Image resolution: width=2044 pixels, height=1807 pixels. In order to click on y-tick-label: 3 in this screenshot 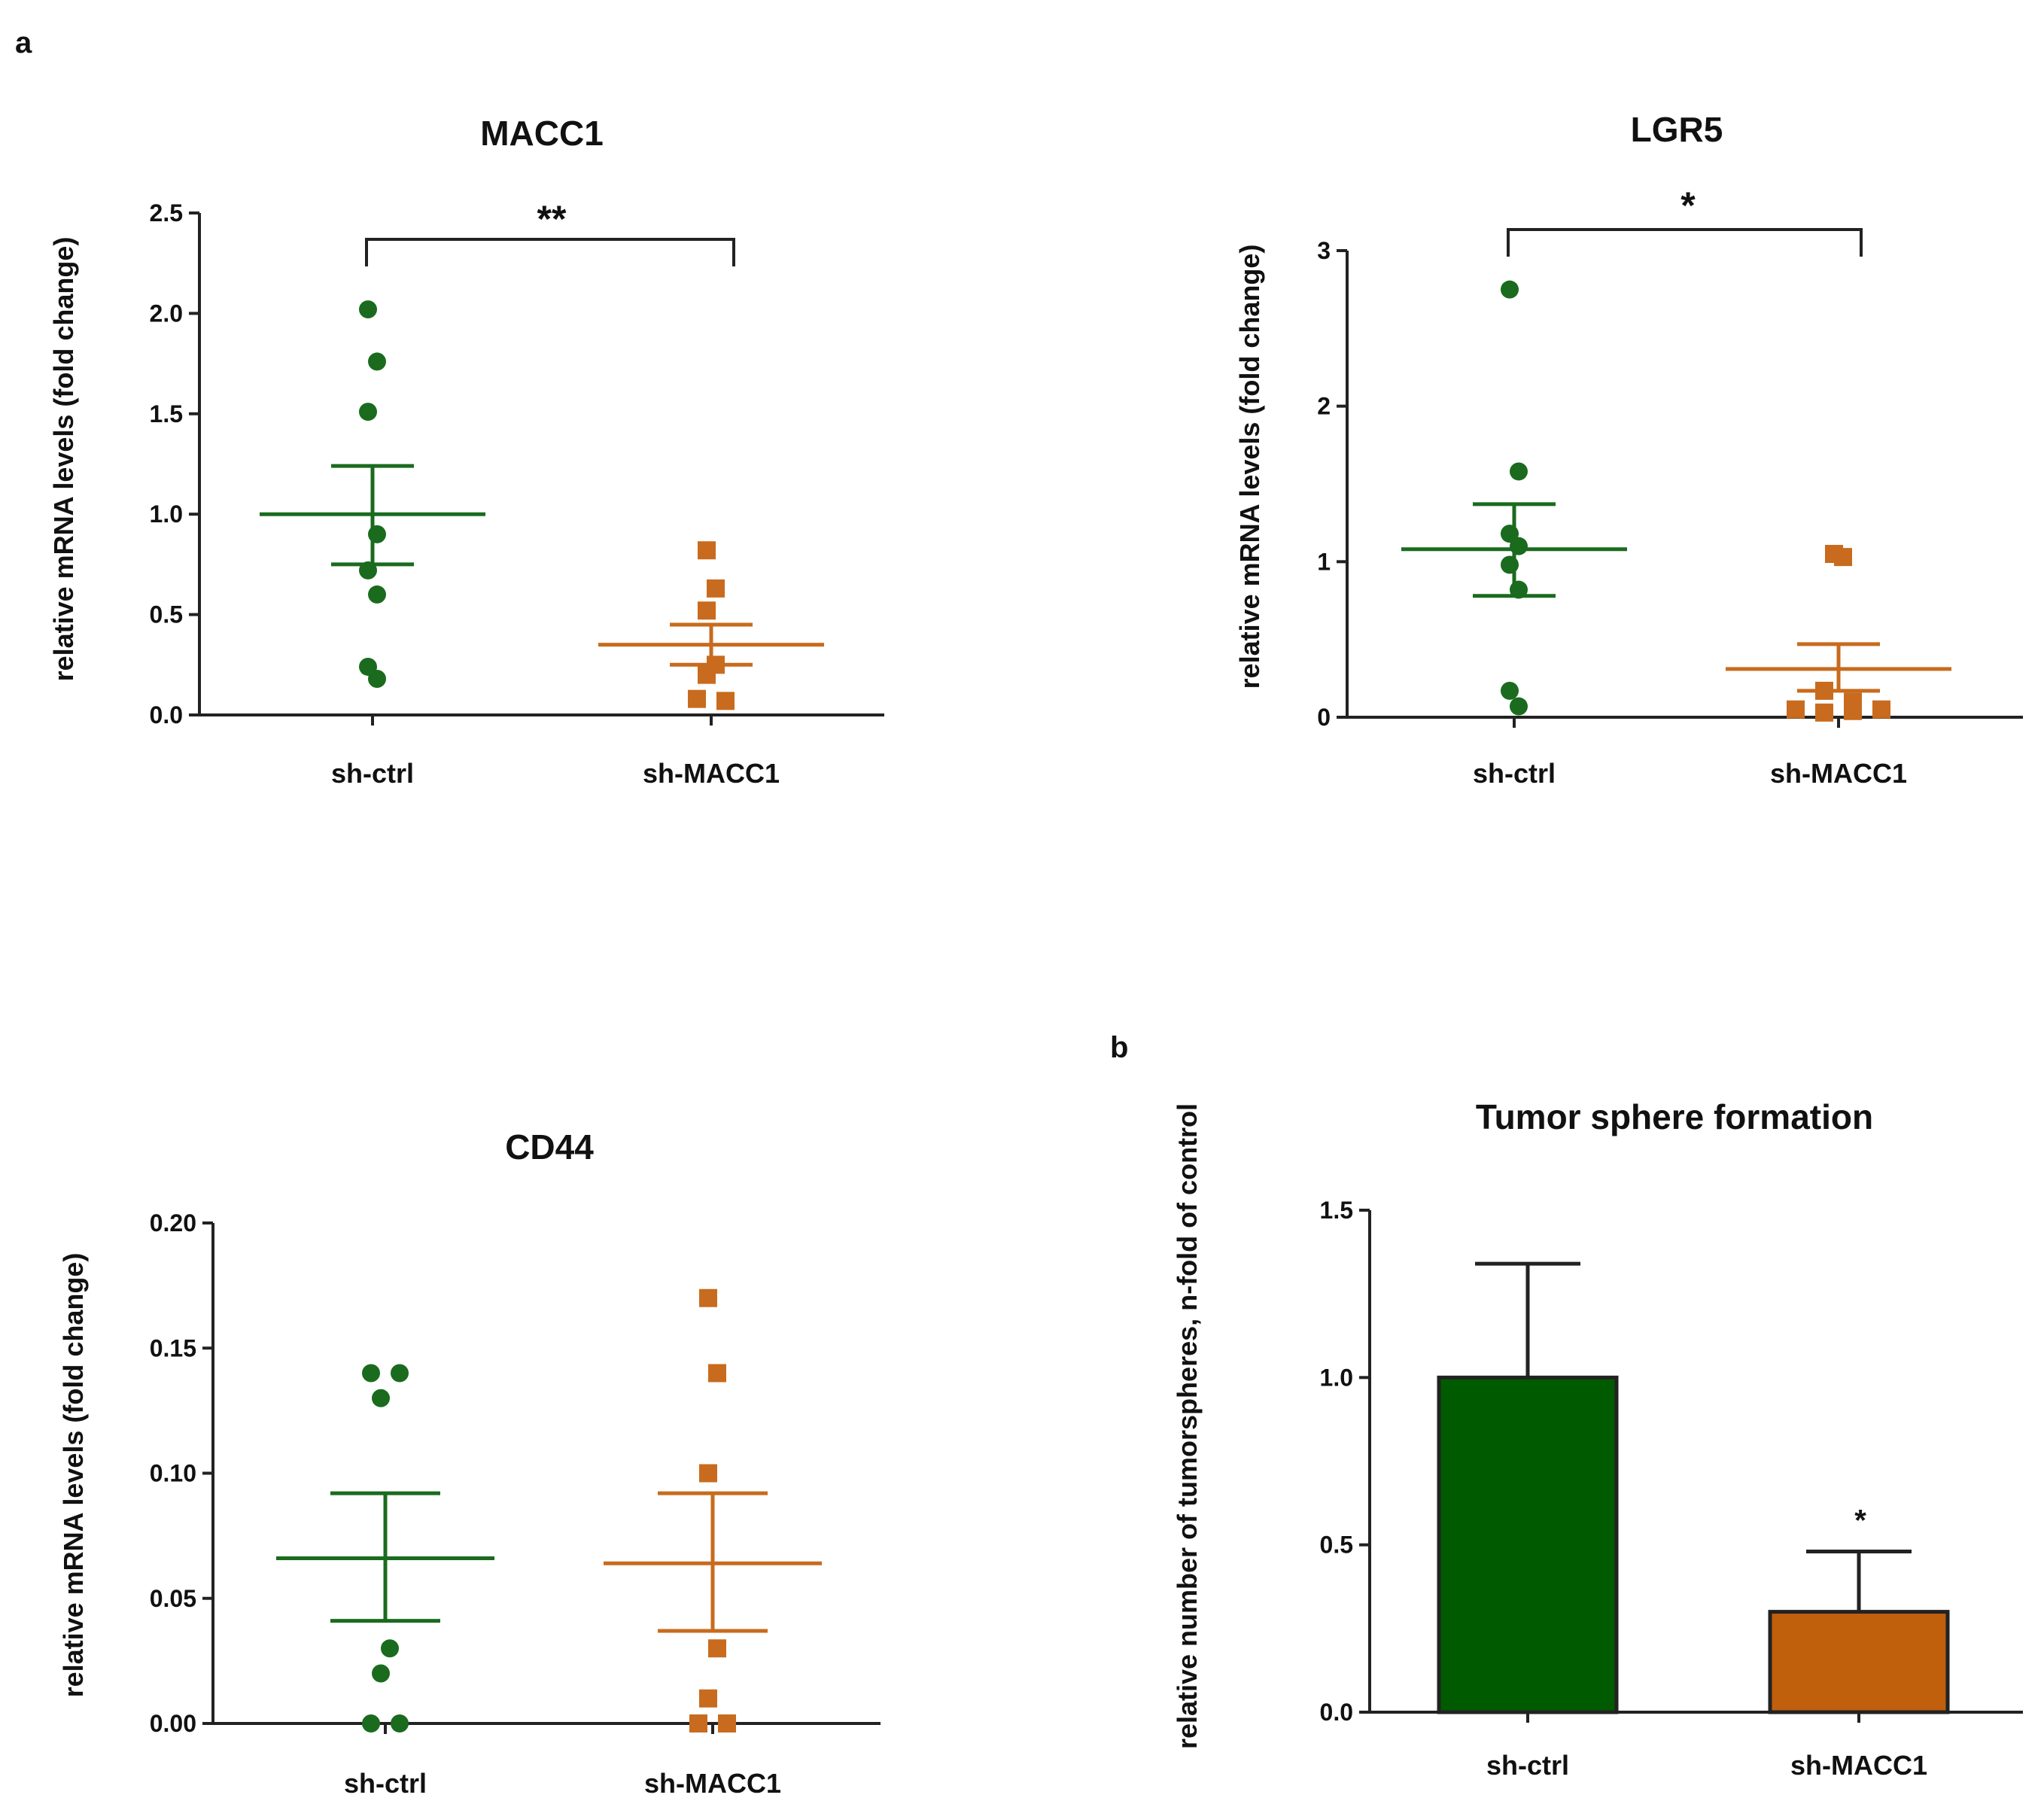, I will do `click(1324, 250)`.